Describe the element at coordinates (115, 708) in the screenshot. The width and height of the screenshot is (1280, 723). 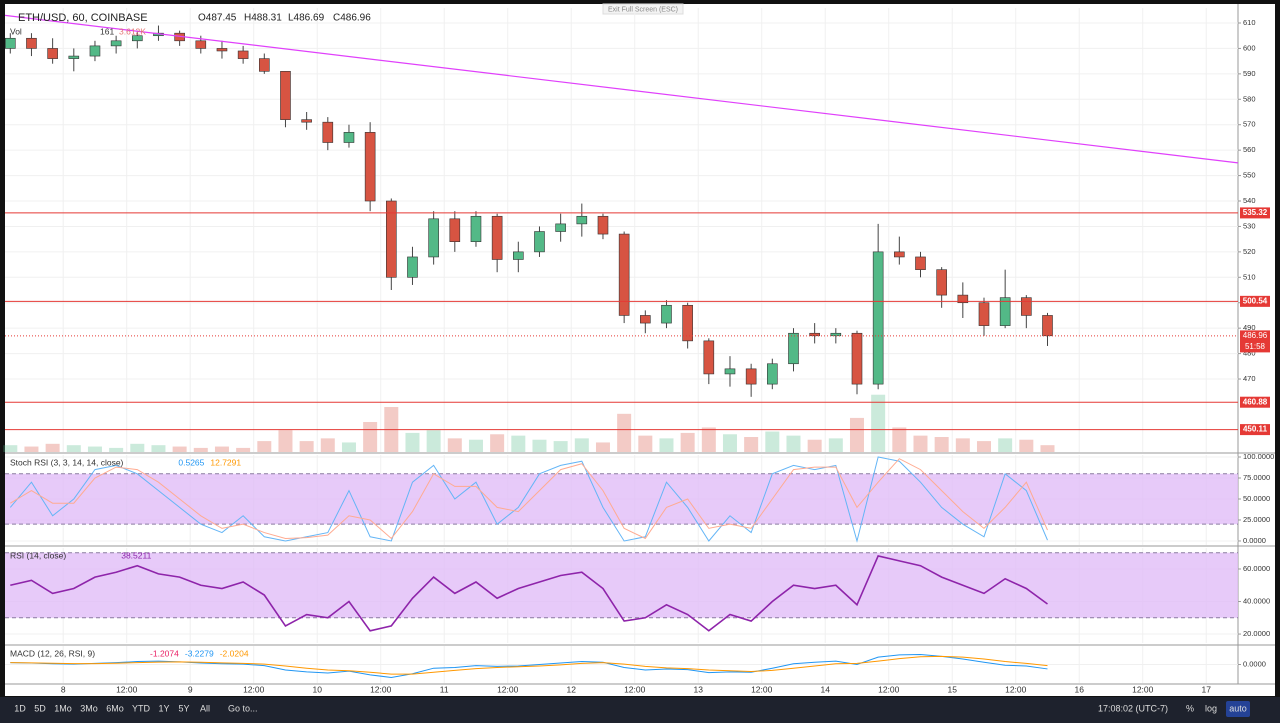
I see `range-button: 6Mo` at that location.